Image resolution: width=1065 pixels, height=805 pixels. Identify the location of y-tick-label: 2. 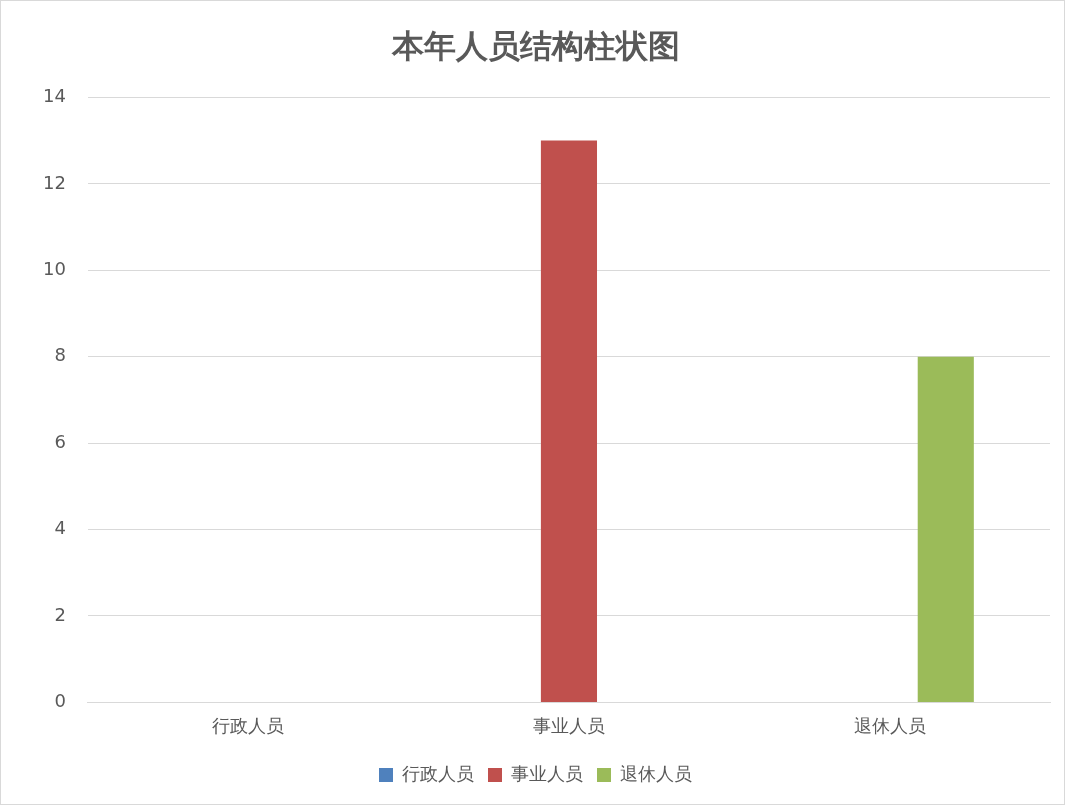
(60, 614).